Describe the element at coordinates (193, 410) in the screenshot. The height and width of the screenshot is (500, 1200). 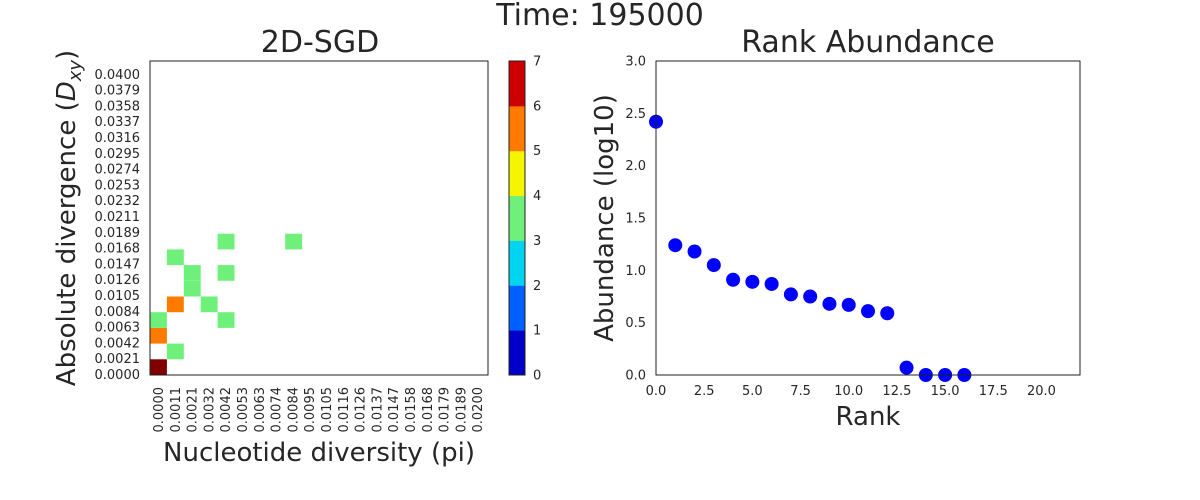
I see `heatmap-x-tick-label-2: 0.0021` at that location.